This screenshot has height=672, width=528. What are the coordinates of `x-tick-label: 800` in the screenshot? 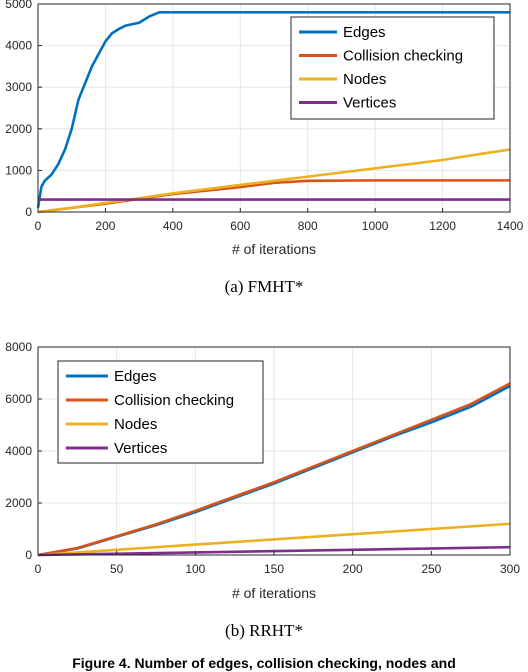 It's located at (308, 226).